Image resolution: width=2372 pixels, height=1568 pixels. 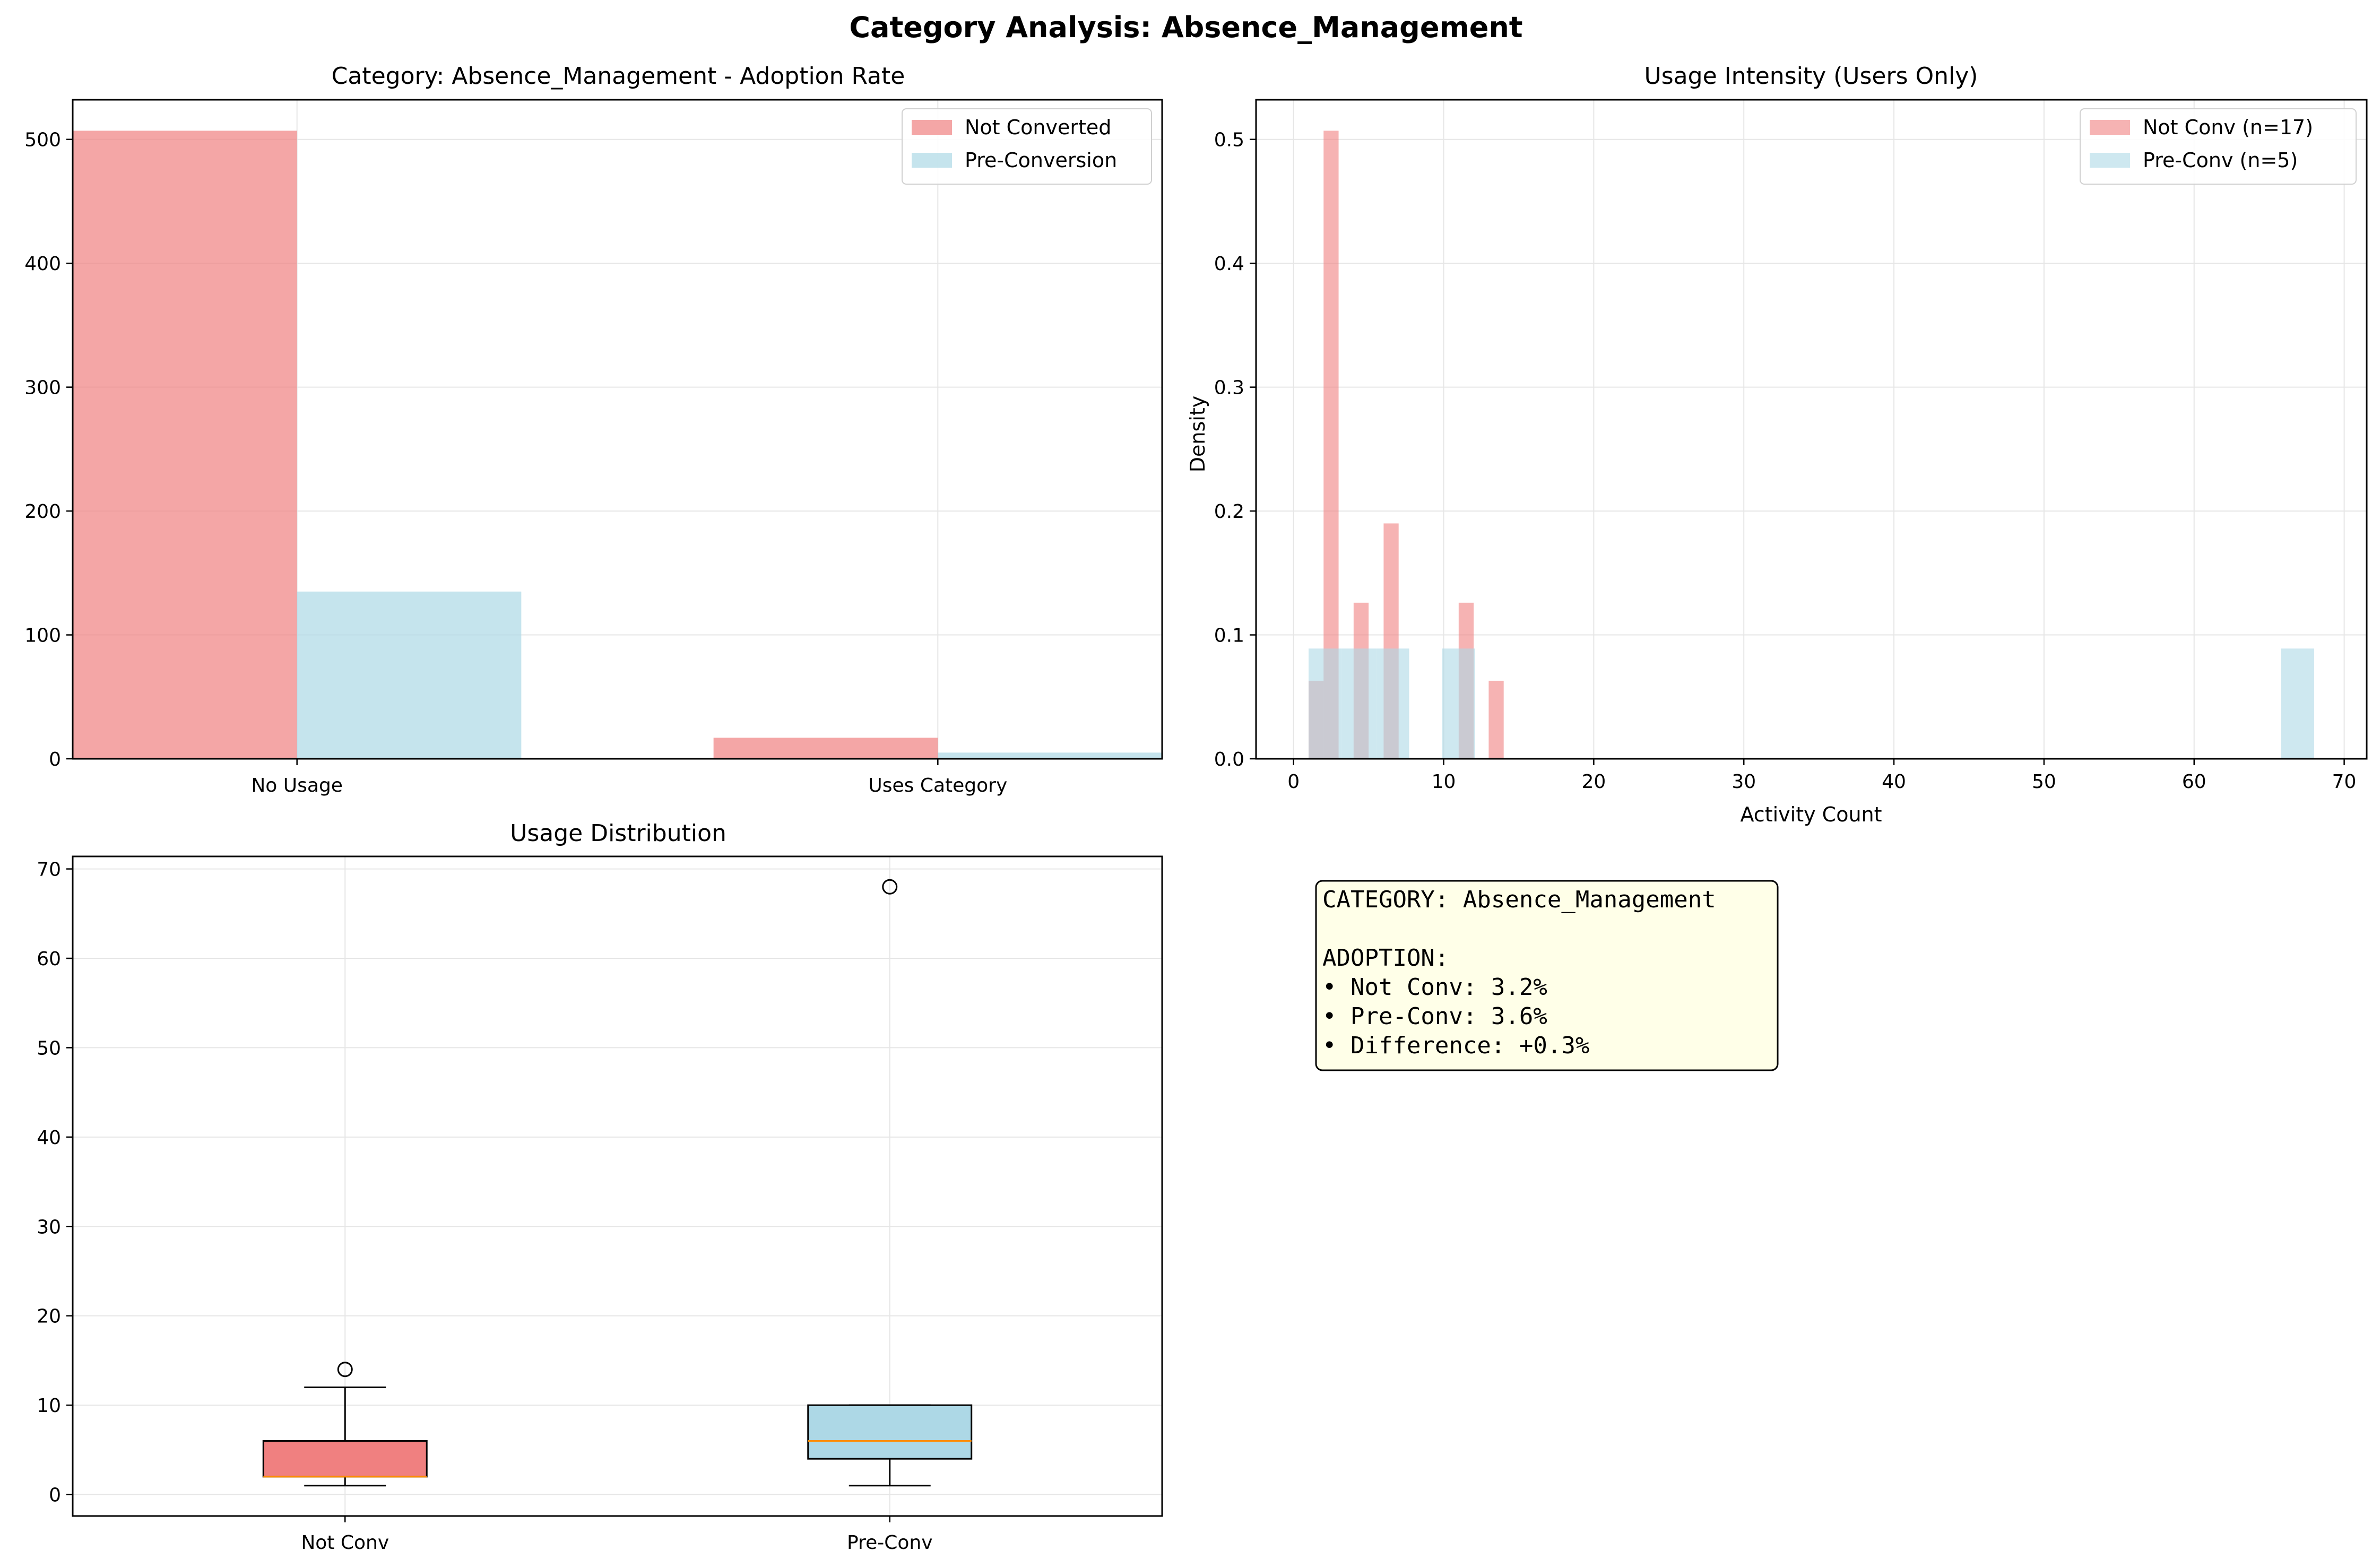 I want to click on usage-intensity-legend-label: Not Conv (n=17), so click(x=2228, y=127).